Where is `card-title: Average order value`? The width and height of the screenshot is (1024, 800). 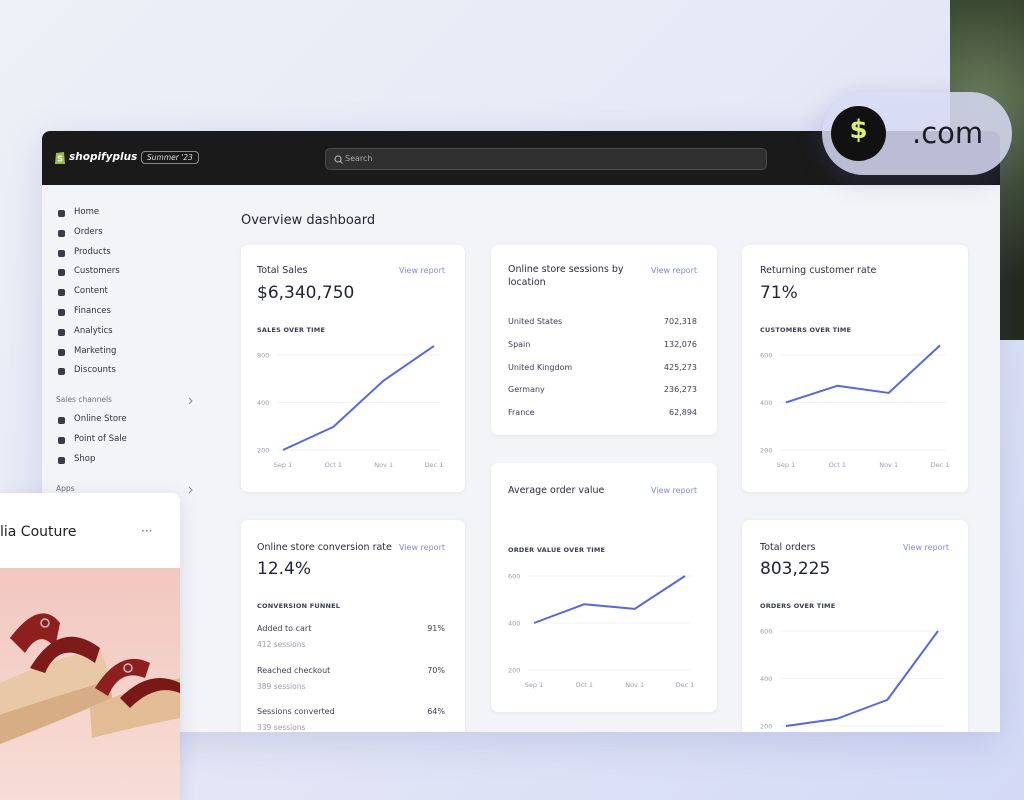 card-title: Average order value is located at coordinates (556, 490).